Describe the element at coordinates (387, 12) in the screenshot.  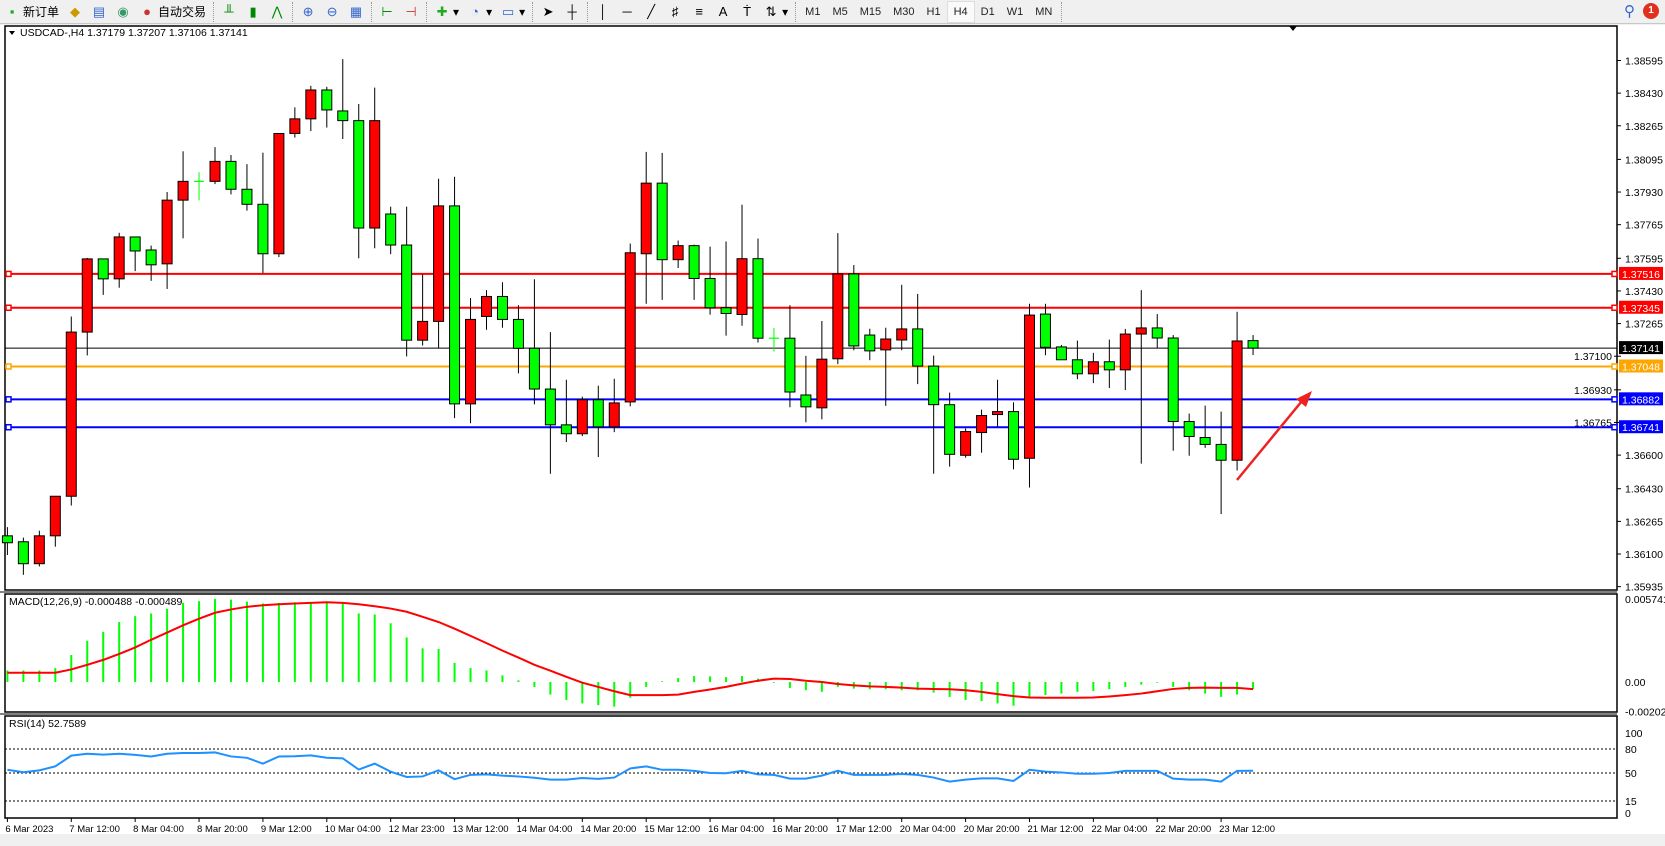
I see `chart-shift-button: ⊢` at that location.